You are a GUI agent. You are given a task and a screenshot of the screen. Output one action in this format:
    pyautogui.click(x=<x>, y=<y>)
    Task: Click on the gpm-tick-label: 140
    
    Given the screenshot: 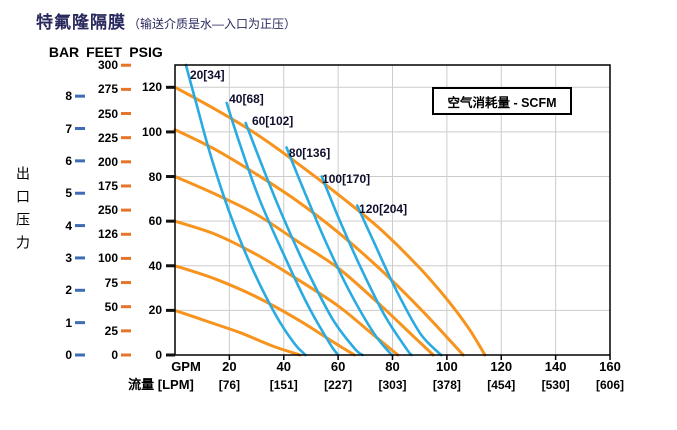 What is the action you would take?
    pyautogui.click(x=555, y=366)
    